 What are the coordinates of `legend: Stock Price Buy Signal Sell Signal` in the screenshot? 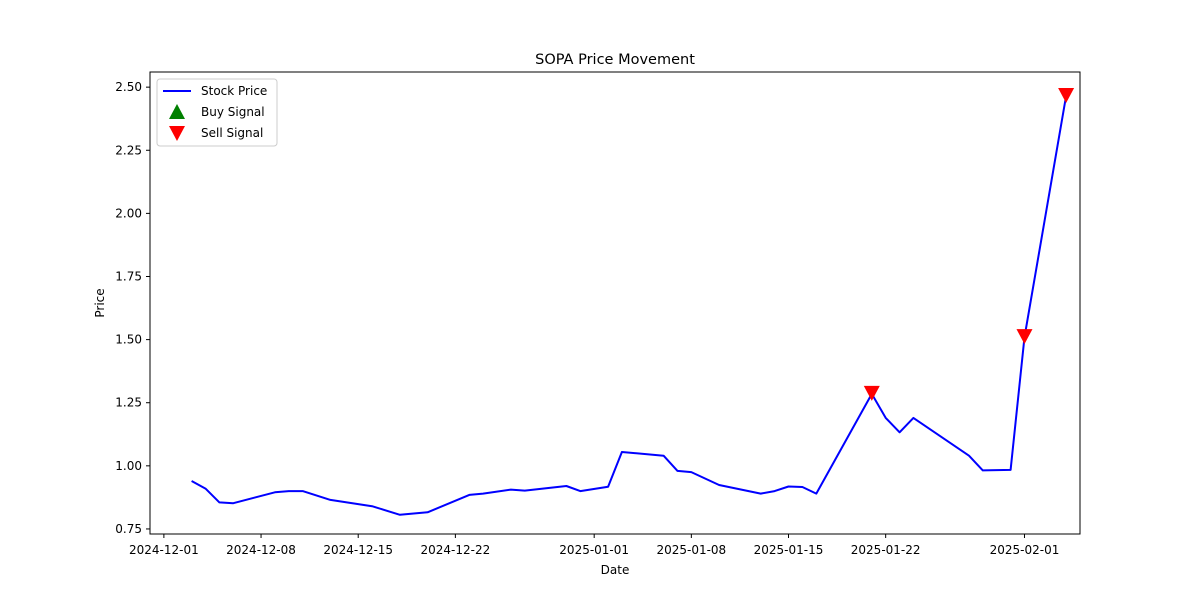 It's located at (217, 112).